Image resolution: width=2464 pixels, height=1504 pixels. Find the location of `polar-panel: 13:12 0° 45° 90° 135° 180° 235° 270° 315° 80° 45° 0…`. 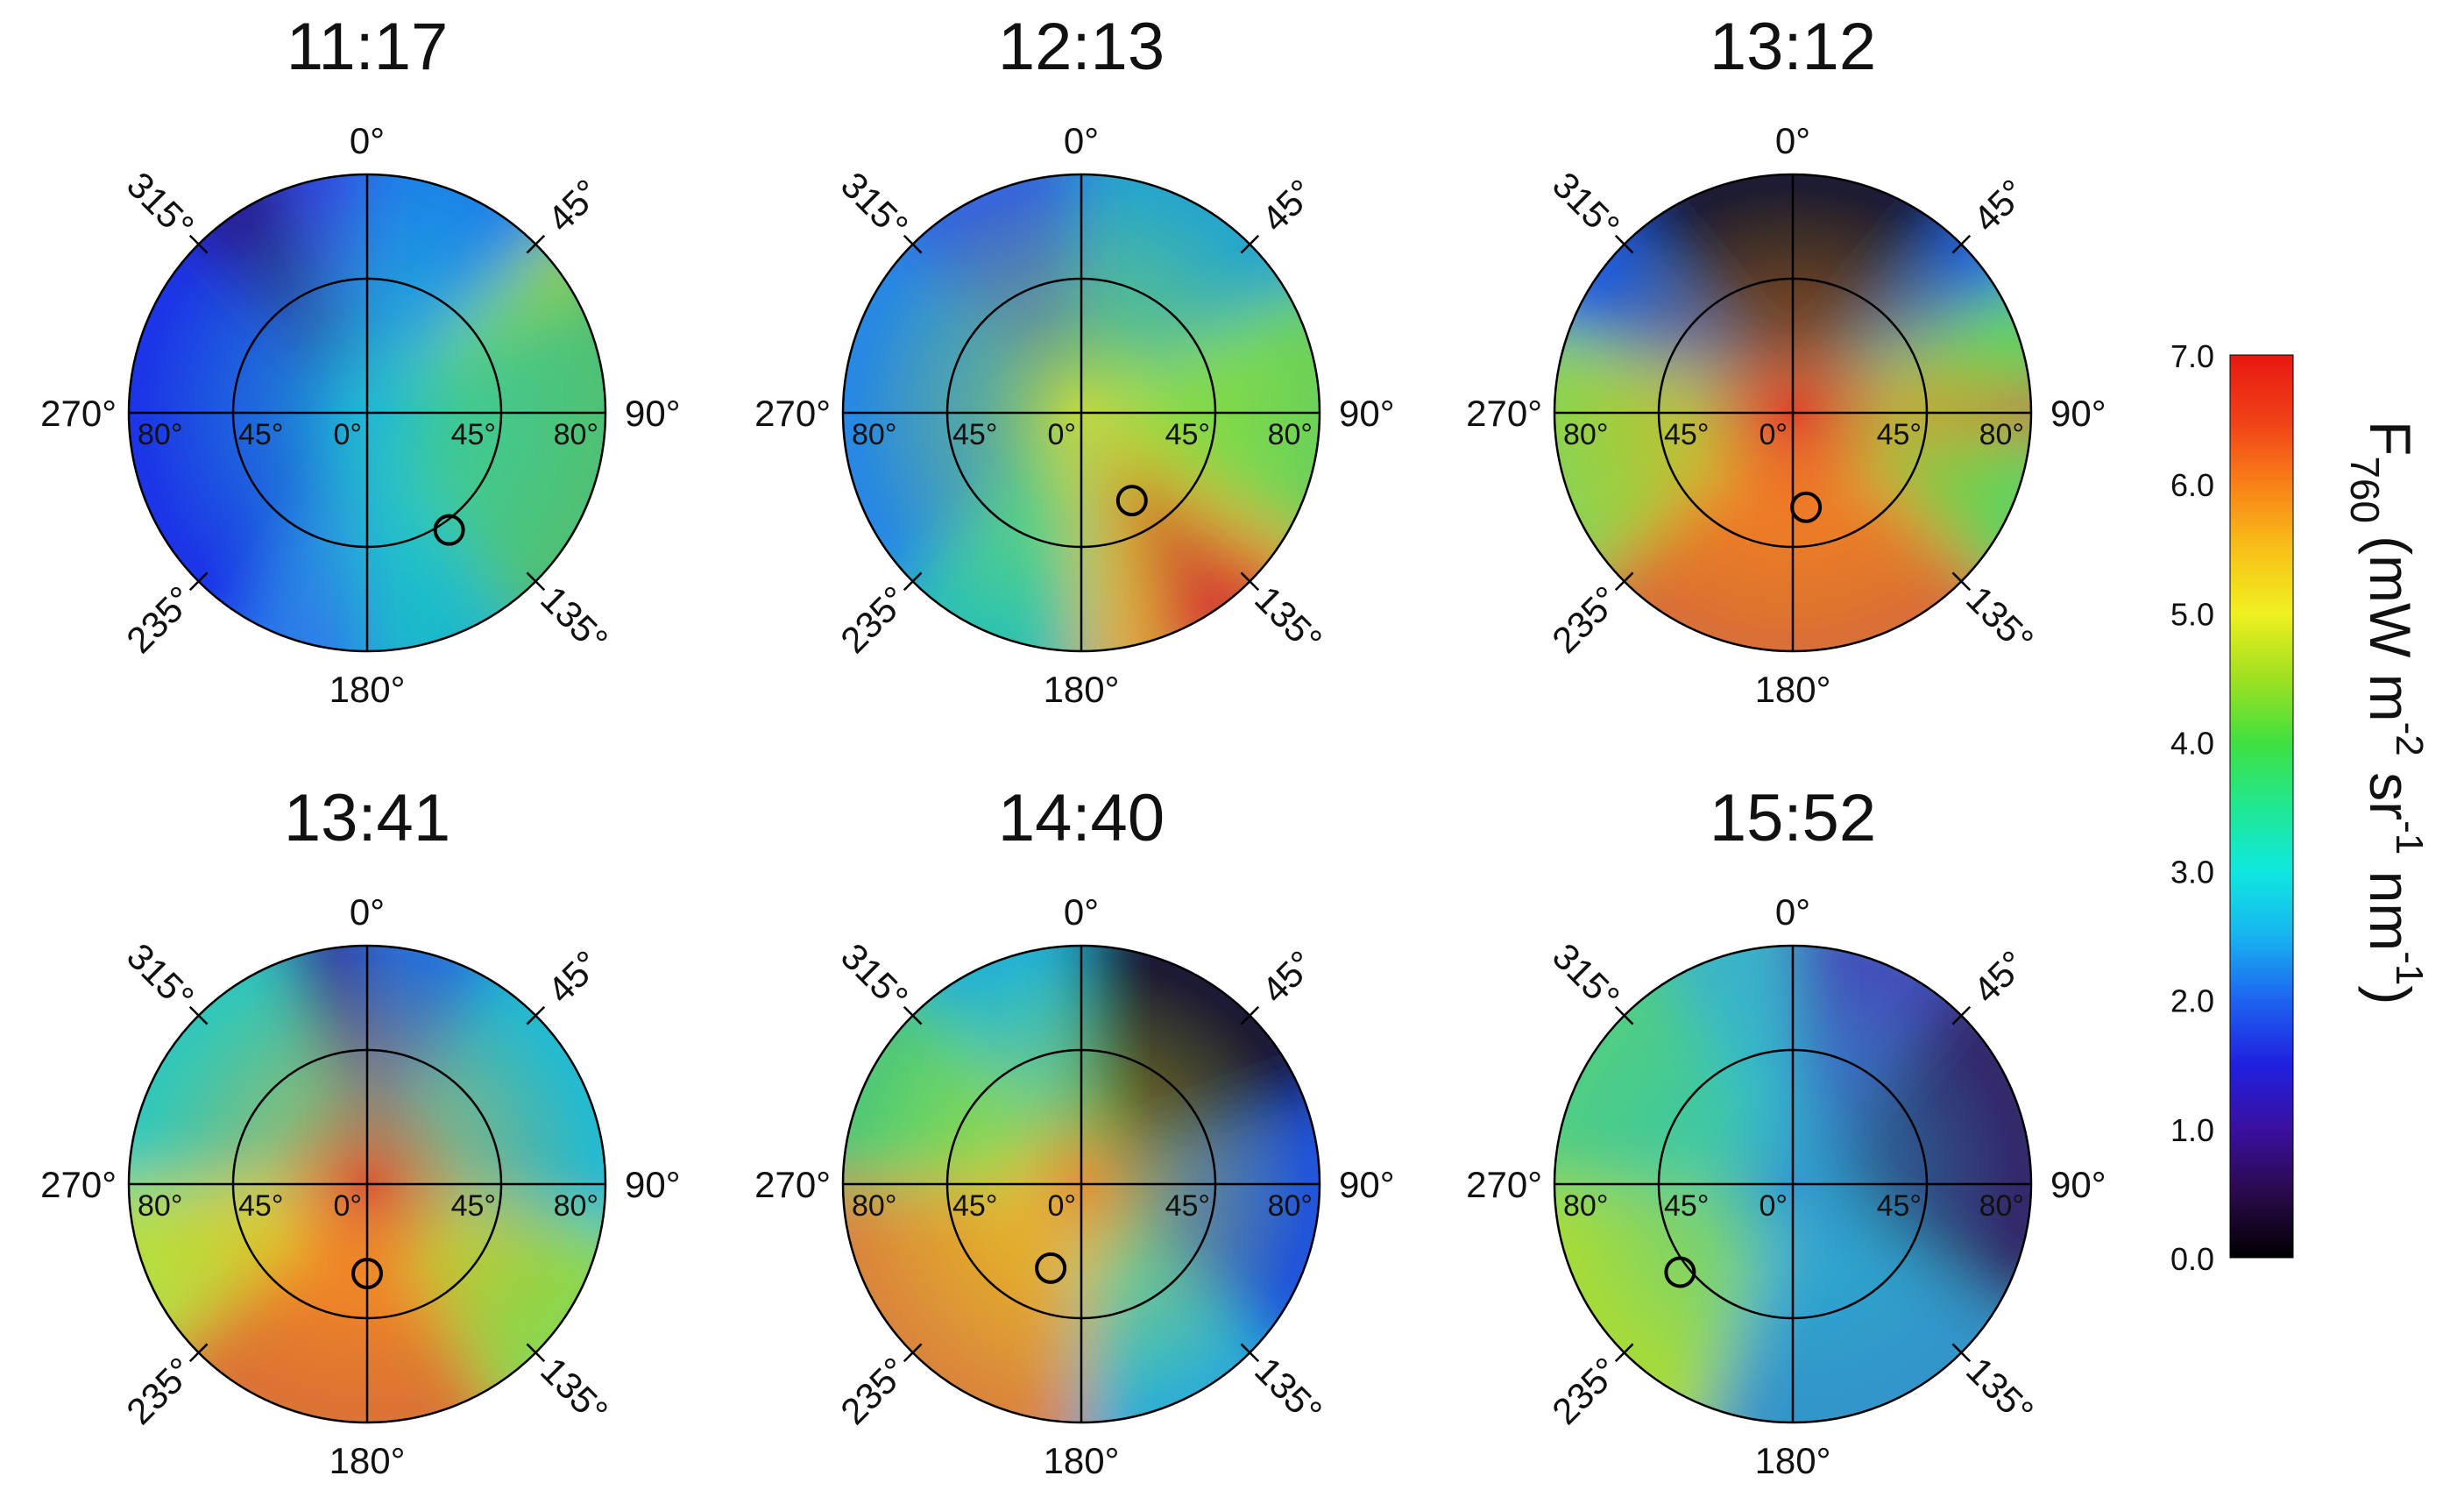

polar-panel: 13:12 0° 45° 90° 135° 180° 235° 270° 315° 80° 45° 0… is located at coordinates (1786, 360).